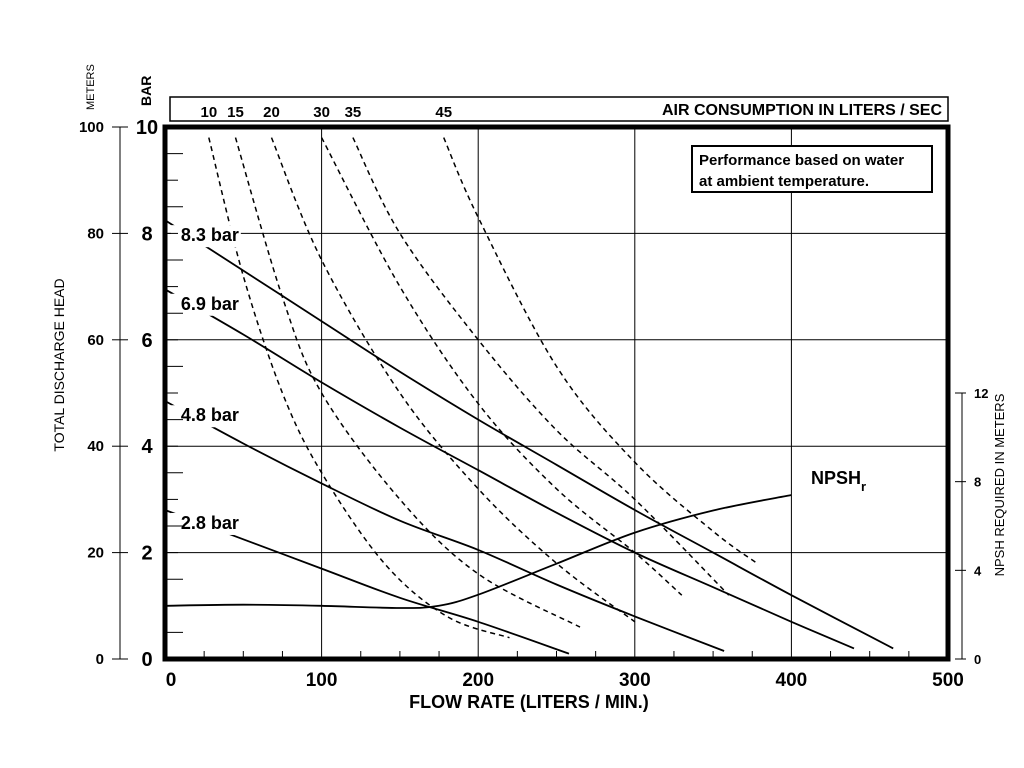 The width and height of the screenshot is (1024, 768). I want to click on npsh-curve, so click(478, 551).